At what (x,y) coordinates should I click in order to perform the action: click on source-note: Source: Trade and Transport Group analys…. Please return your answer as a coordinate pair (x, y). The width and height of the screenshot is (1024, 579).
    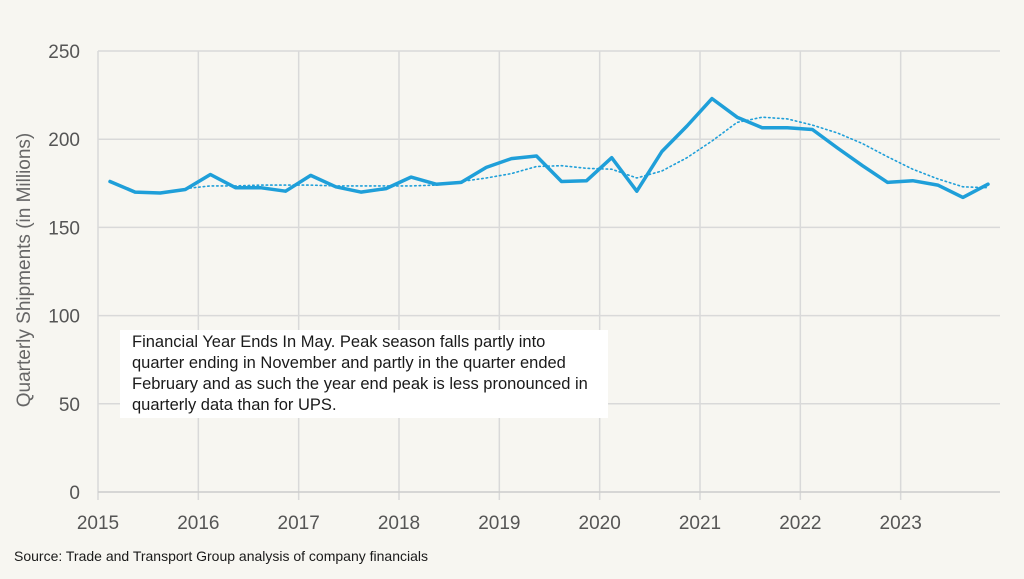
    Looking at the image, I should click on (221, 556).